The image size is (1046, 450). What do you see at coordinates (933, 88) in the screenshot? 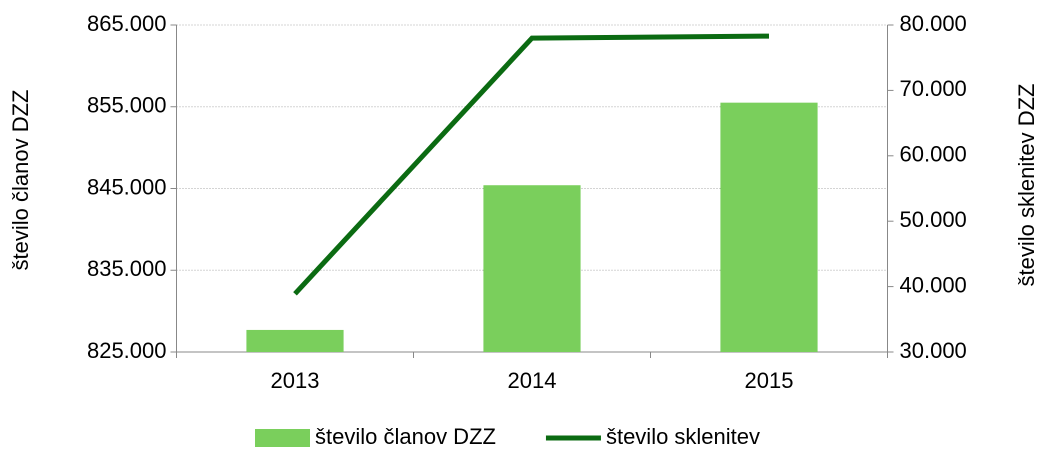
I see `y2-tick-label: 70.000` at bounding box center [933, 88].